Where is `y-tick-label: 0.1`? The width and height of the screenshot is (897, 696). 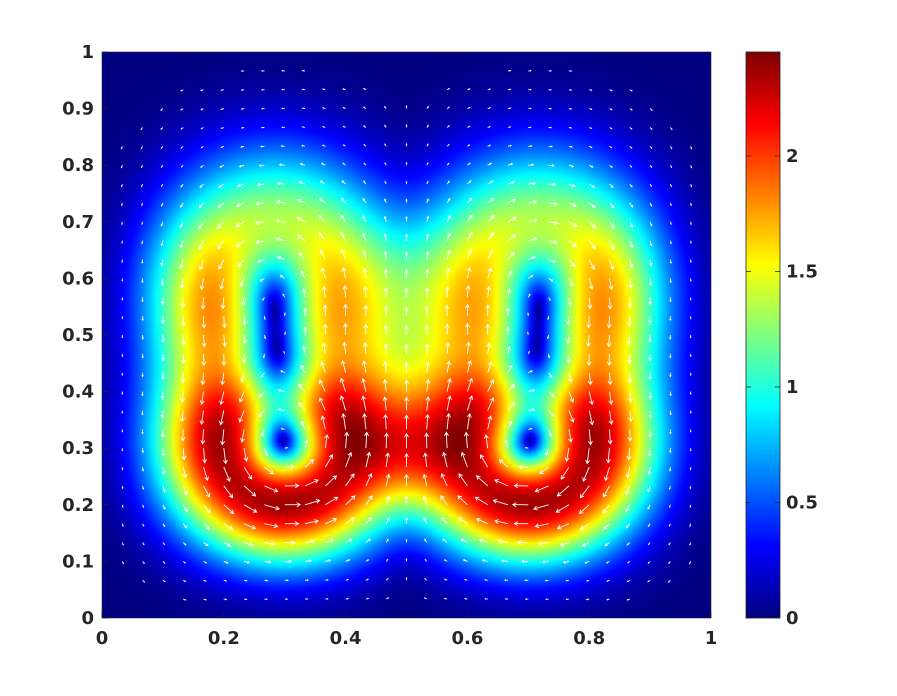 y-tick-label: 0.1 is located at coordinates (78, 561).